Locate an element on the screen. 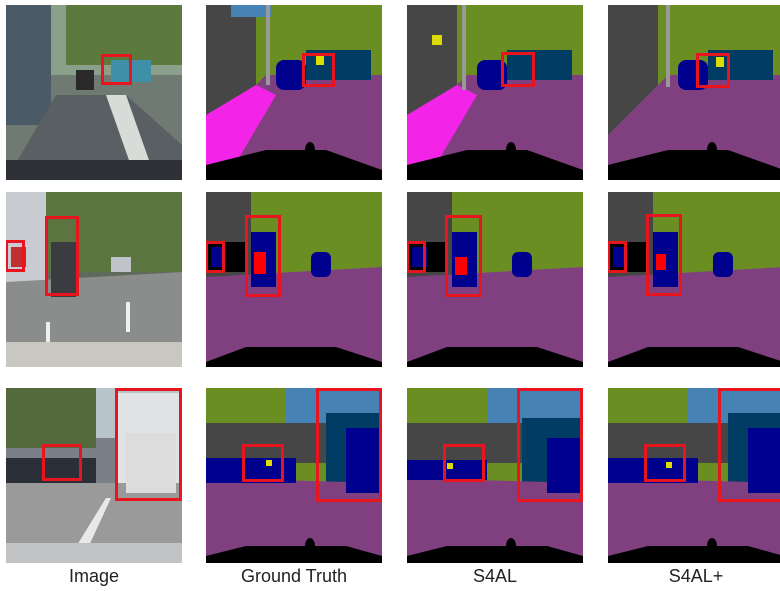 This screenshot has width=780, height=591. row2-s4al is located at coordinates (495, 279).